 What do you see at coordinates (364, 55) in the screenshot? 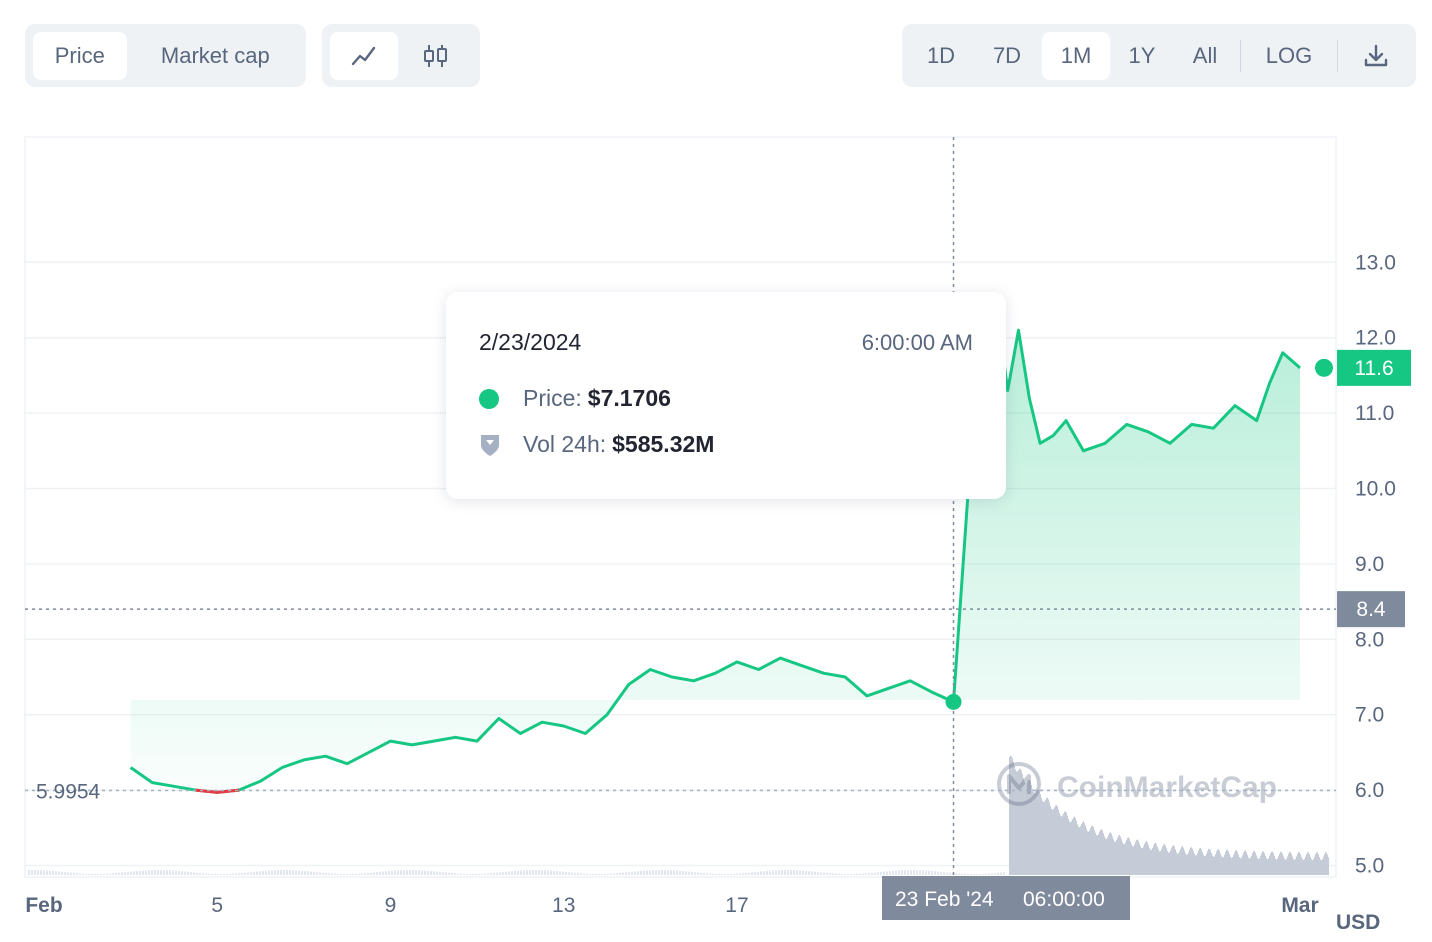
I see `line-chart-button` at bounding box center [364, 55].